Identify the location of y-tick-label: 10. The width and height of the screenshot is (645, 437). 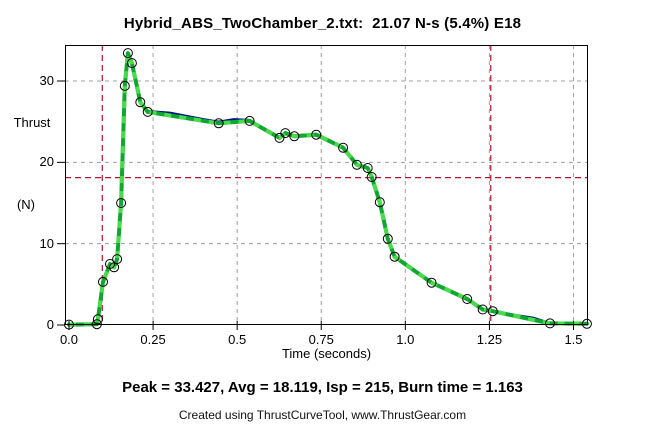
(46, 243).